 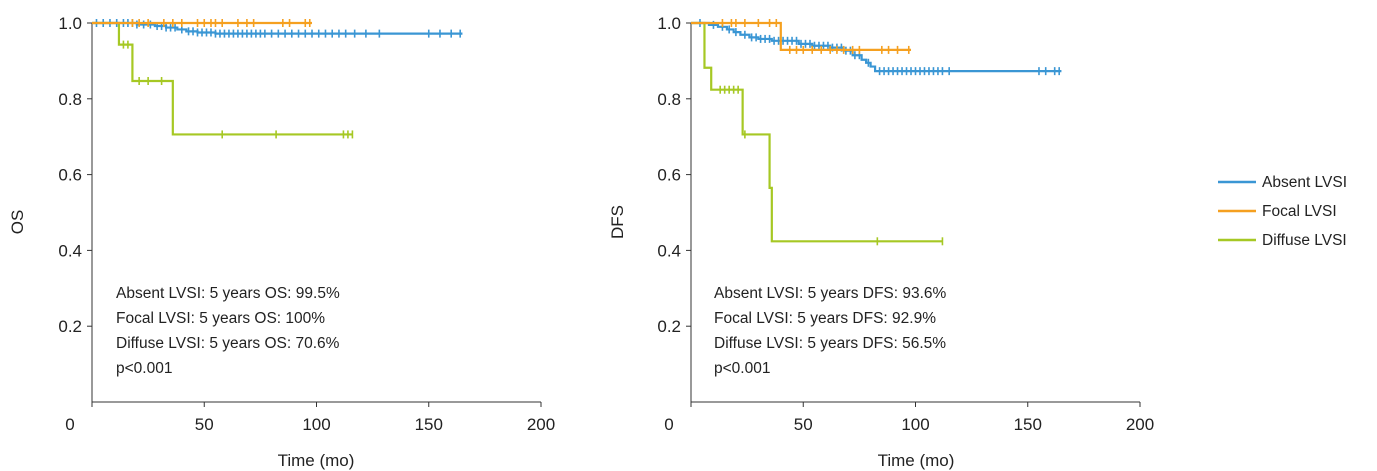 What do you see at coordinates (69, 424) in the screenshot?
I see `os-x-tick-label: 0` at bounding box center [69, 424].